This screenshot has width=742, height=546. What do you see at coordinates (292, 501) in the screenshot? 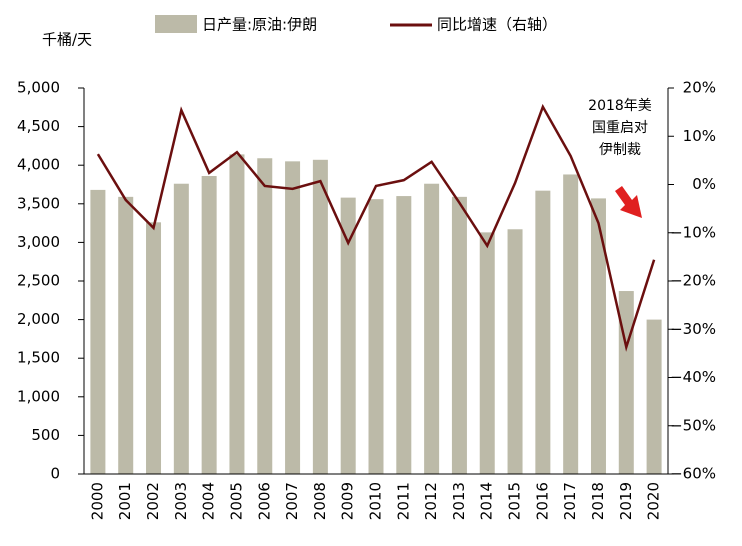
I see `x-tick-label: 2007` at bounding box center [292, 501].